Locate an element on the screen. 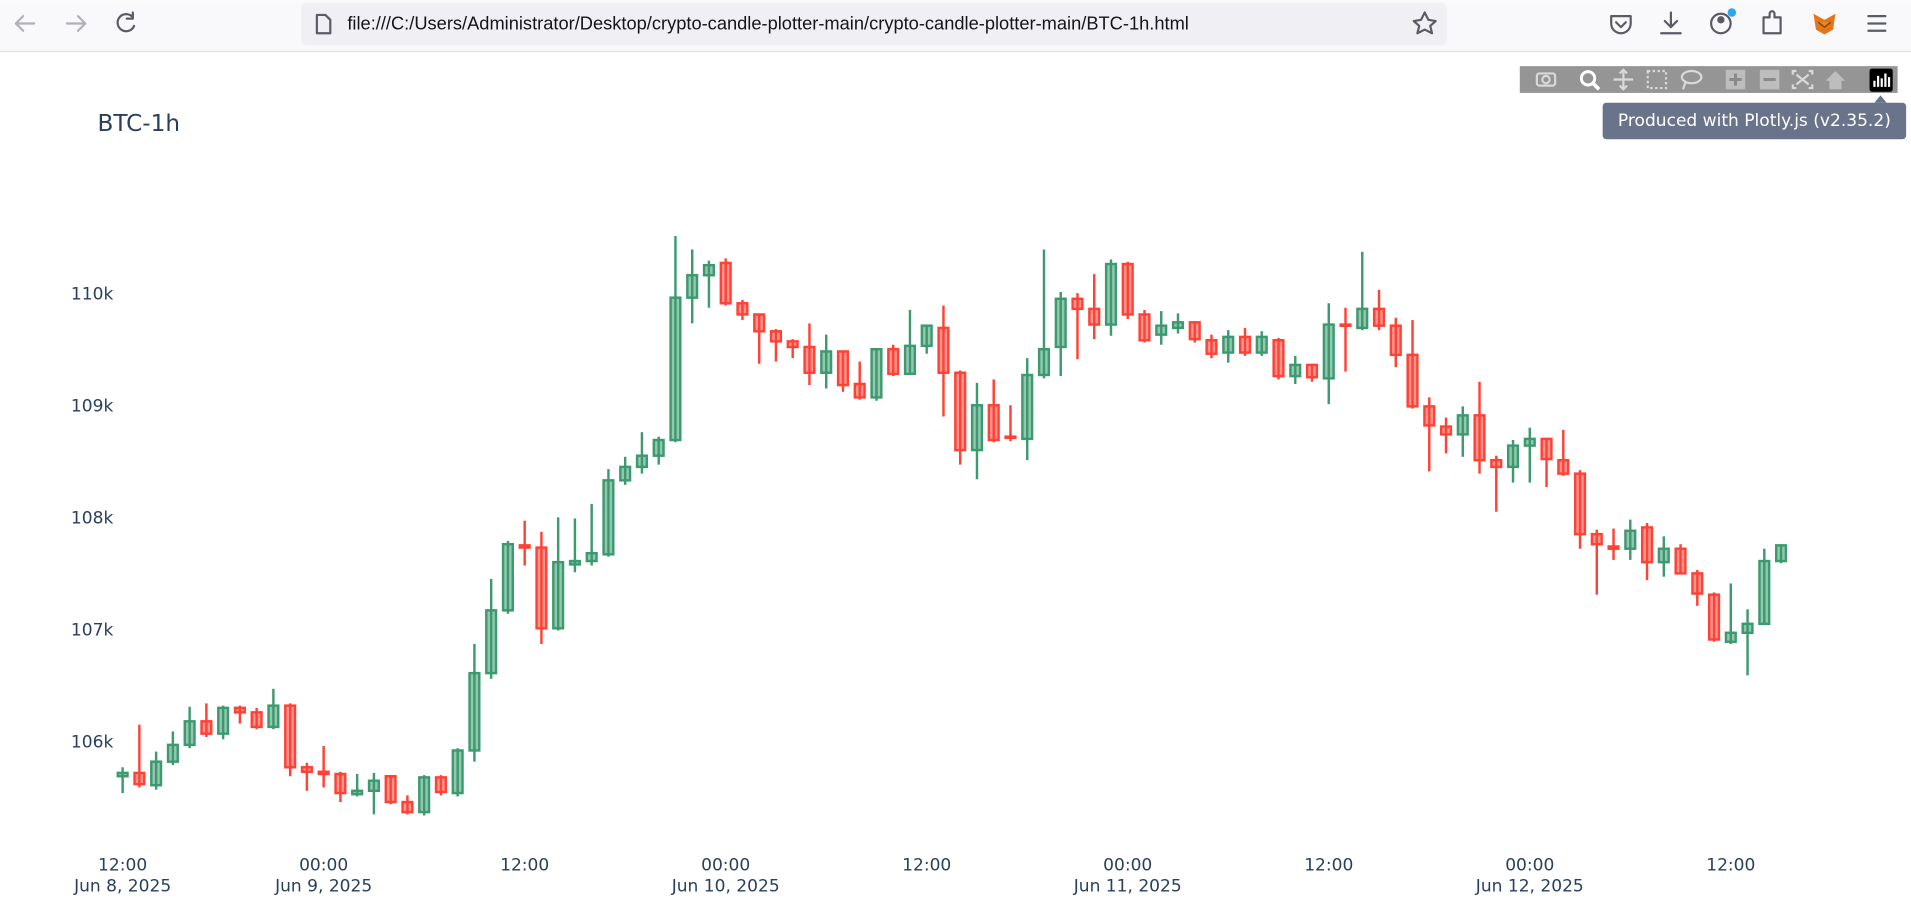  autoscale-button is located at coordinates (1802, 79).